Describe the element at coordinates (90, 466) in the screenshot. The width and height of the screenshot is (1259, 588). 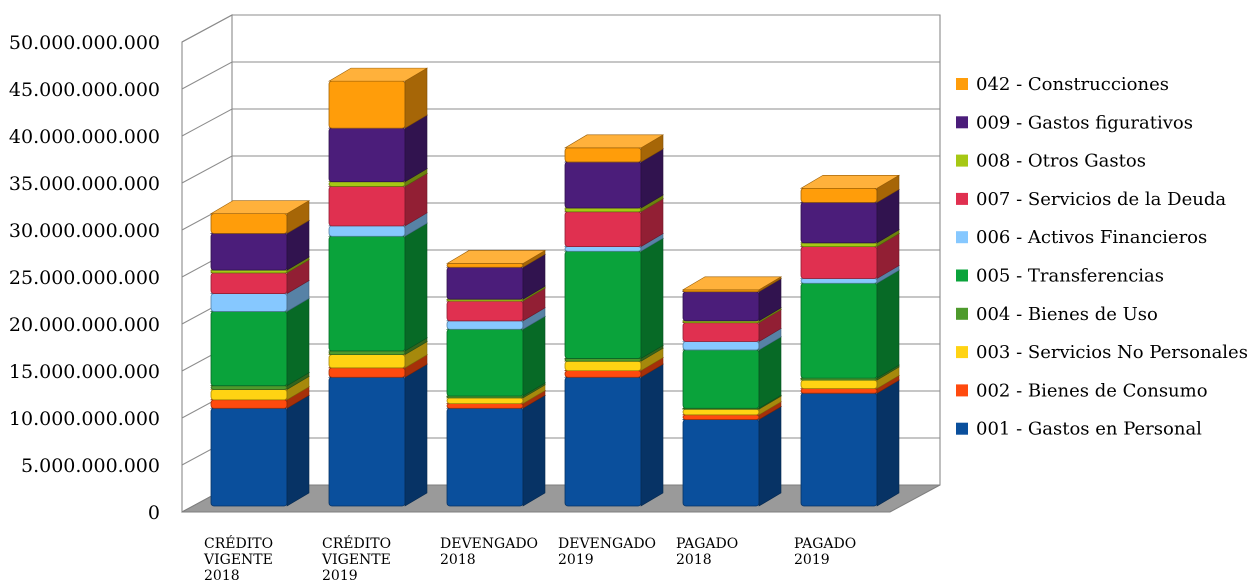
I see `y-tick-label: 5.000.000.000` at that location.